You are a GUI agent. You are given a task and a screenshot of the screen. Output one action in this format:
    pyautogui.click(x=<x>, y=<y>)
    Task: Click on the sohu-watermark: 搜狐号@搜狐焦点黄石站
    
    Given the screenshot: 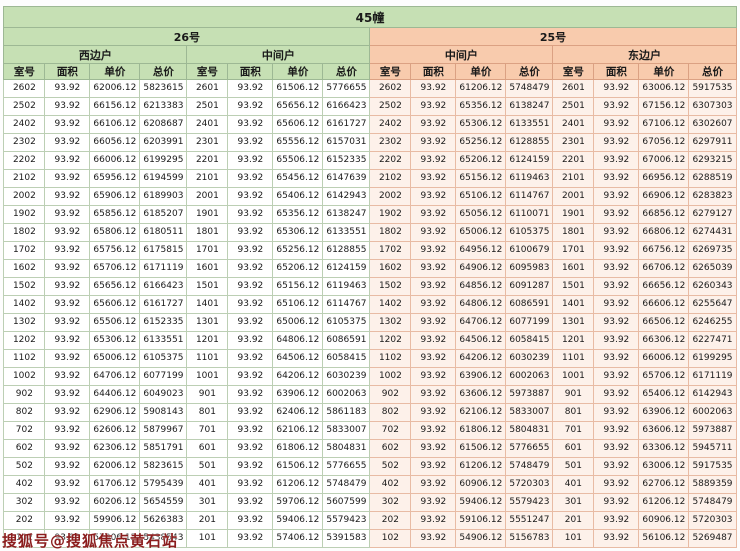 What is the action you would take?
    pyautogui.click(x=90, y=541)
    